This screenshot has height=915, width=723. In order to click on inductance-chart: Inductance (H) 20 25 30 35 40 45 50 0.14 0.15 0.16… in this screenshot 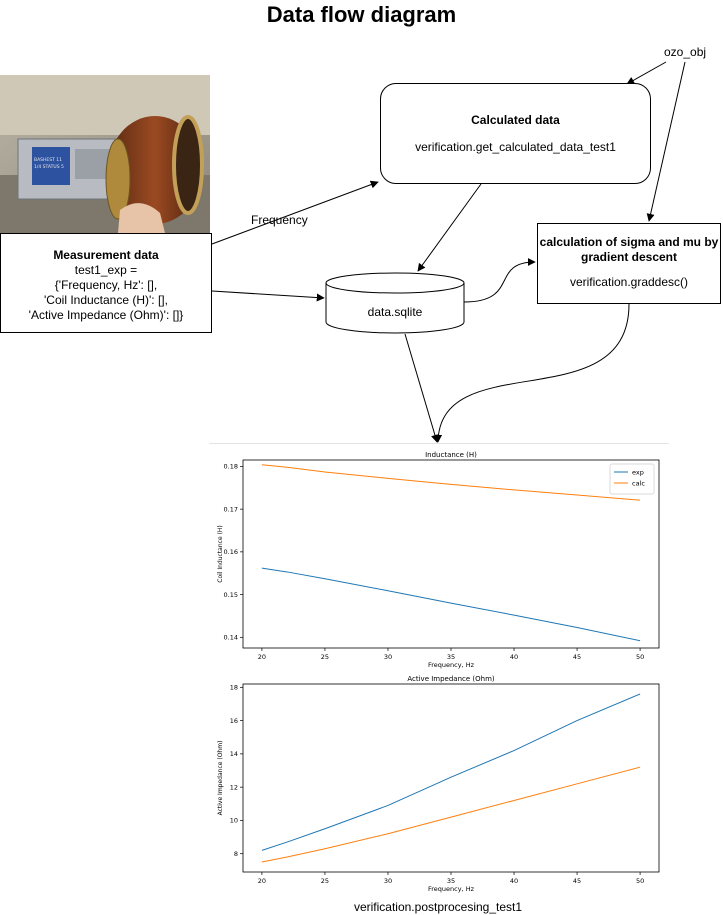, I will do `click(438, 560)`.